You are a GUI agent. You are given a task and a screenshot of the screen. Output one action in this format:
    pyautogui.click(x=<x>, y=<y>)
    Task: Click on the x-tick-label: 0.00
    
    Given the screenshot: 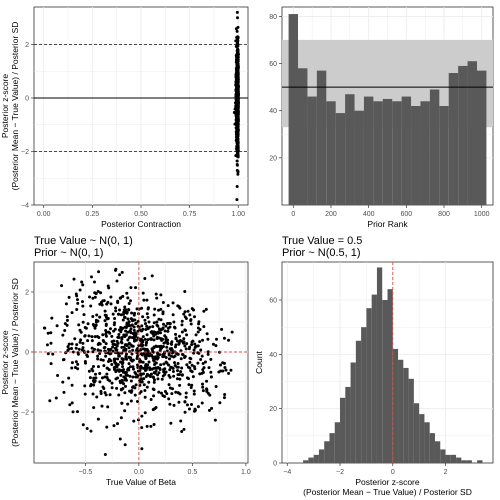 What is the action you would take?
    pyautogui.click(x=44, y=214)
    